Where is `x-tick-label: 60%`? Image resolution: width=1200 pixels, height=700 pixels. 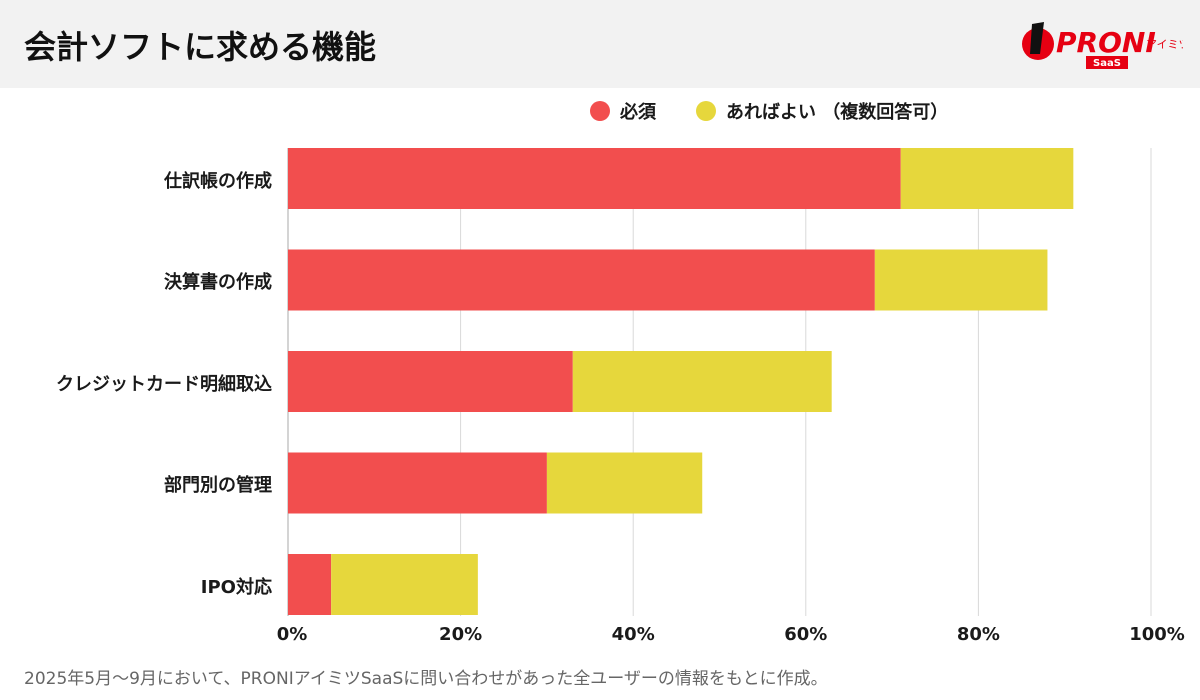 x-tick-label: 60% is located at coordinates (806, 634).